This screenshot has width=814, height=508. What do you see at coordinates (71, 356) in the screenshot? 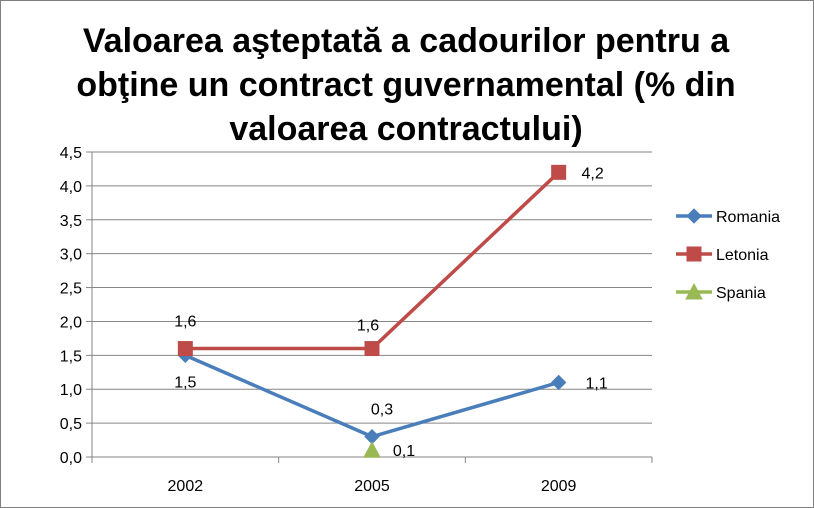
I see `y-tick-label: 1,5` at bounding box center [71, 356].